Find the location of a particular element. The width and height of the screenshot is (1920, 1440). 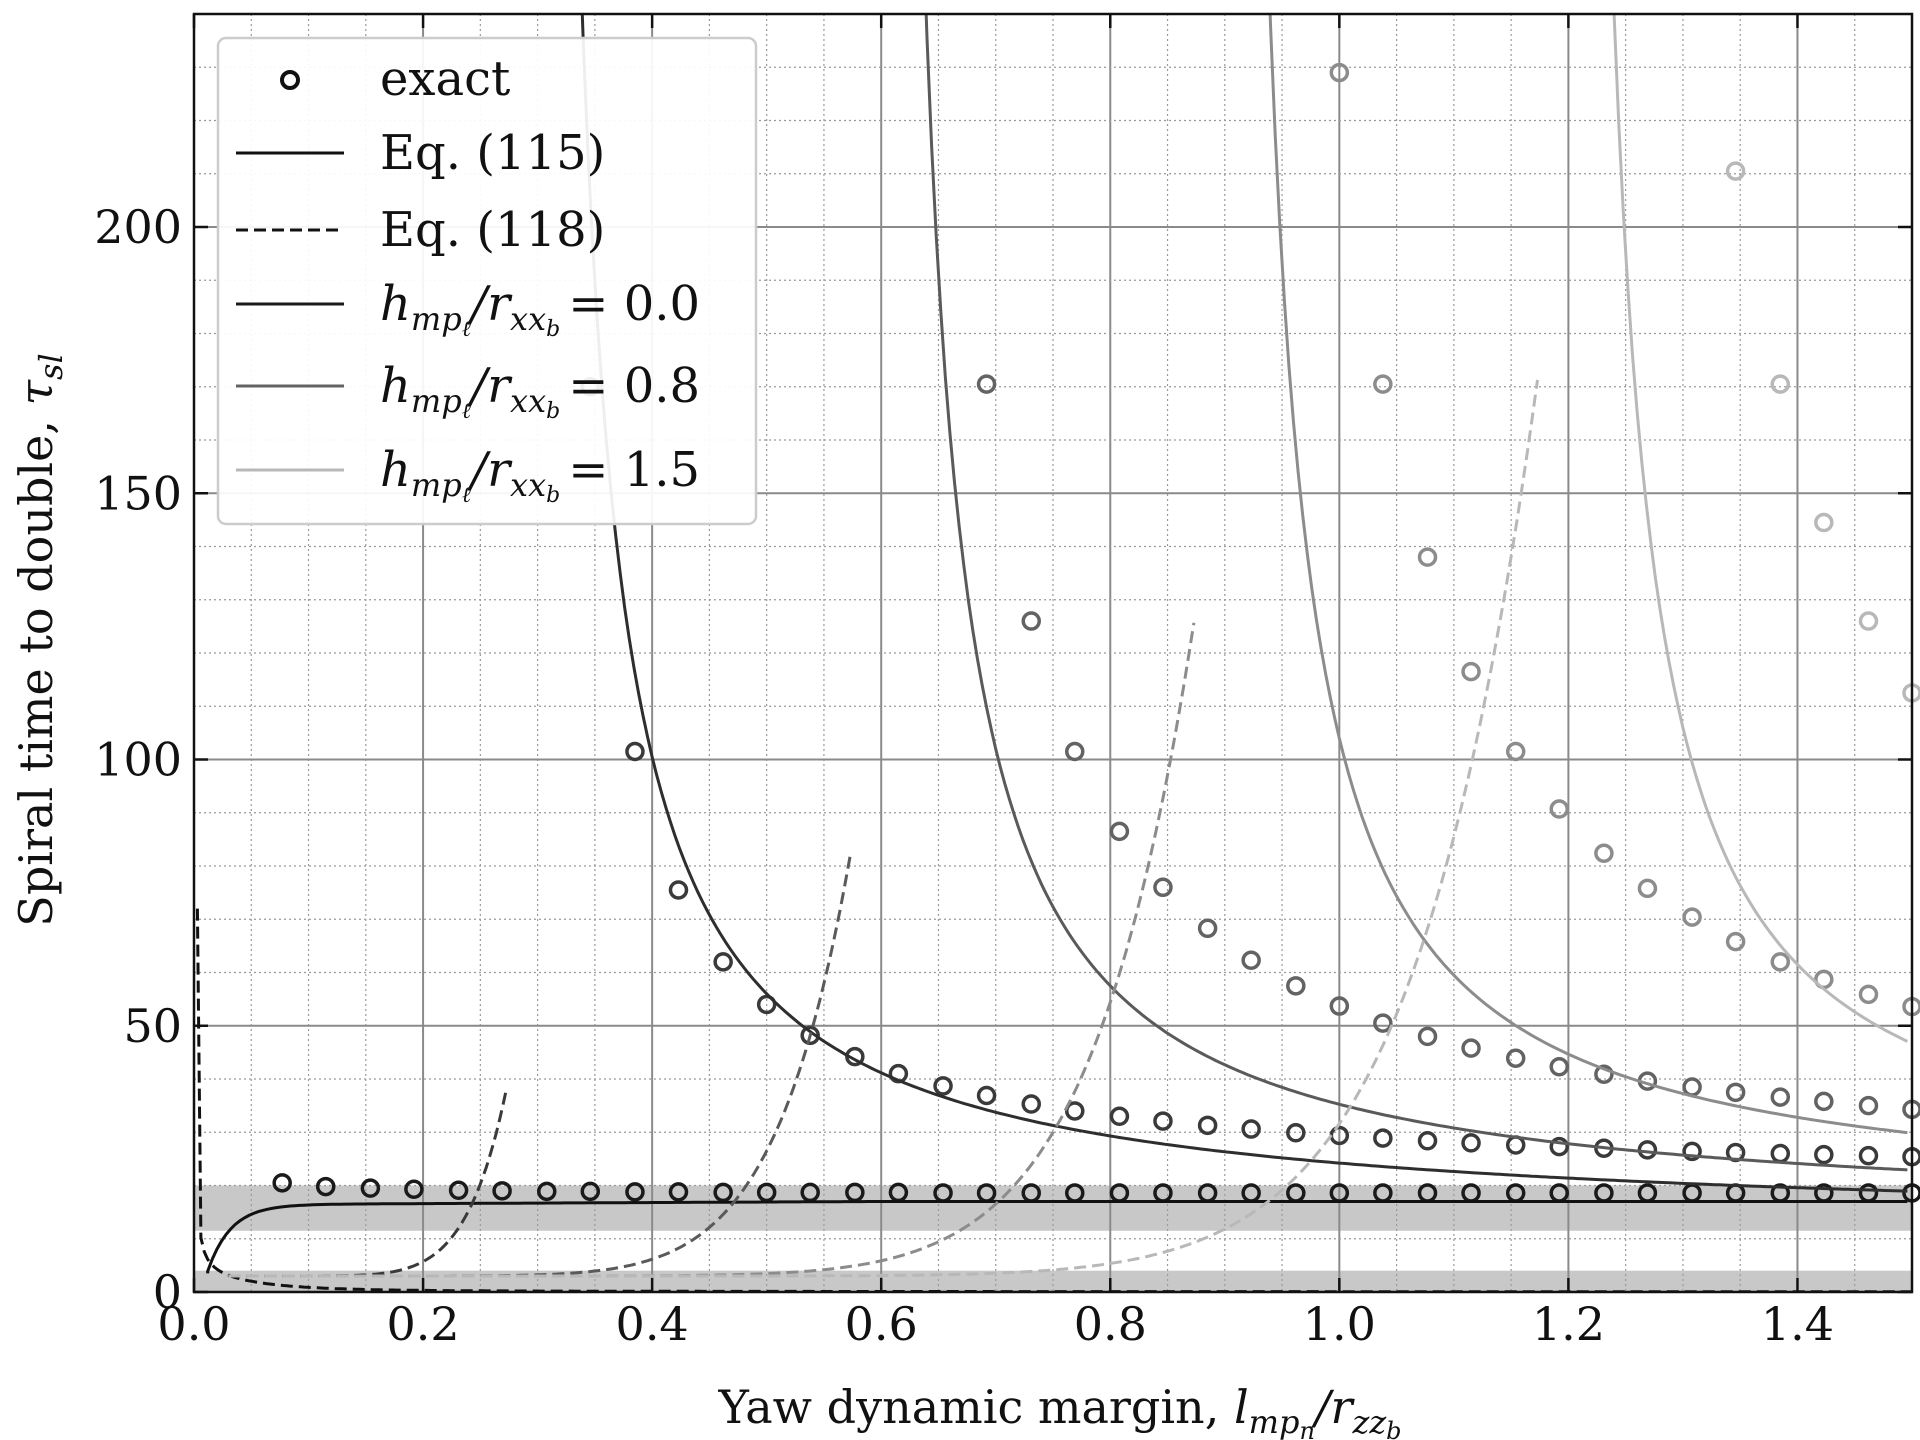

legend-label-eq118: Eq. (118) is located at coordinates (492, 230).